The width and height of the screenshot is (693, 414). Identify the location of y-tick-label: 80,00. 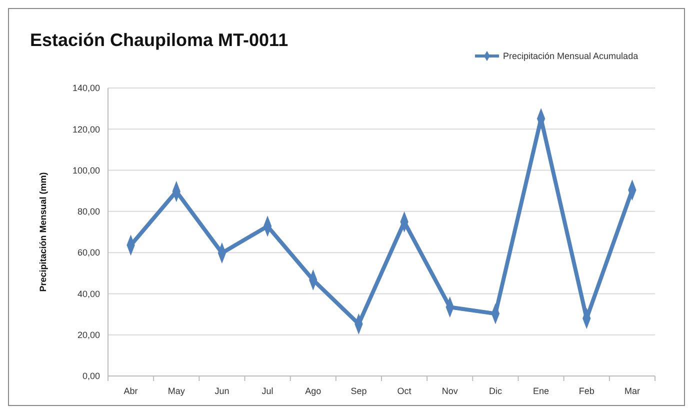
(88, 211).